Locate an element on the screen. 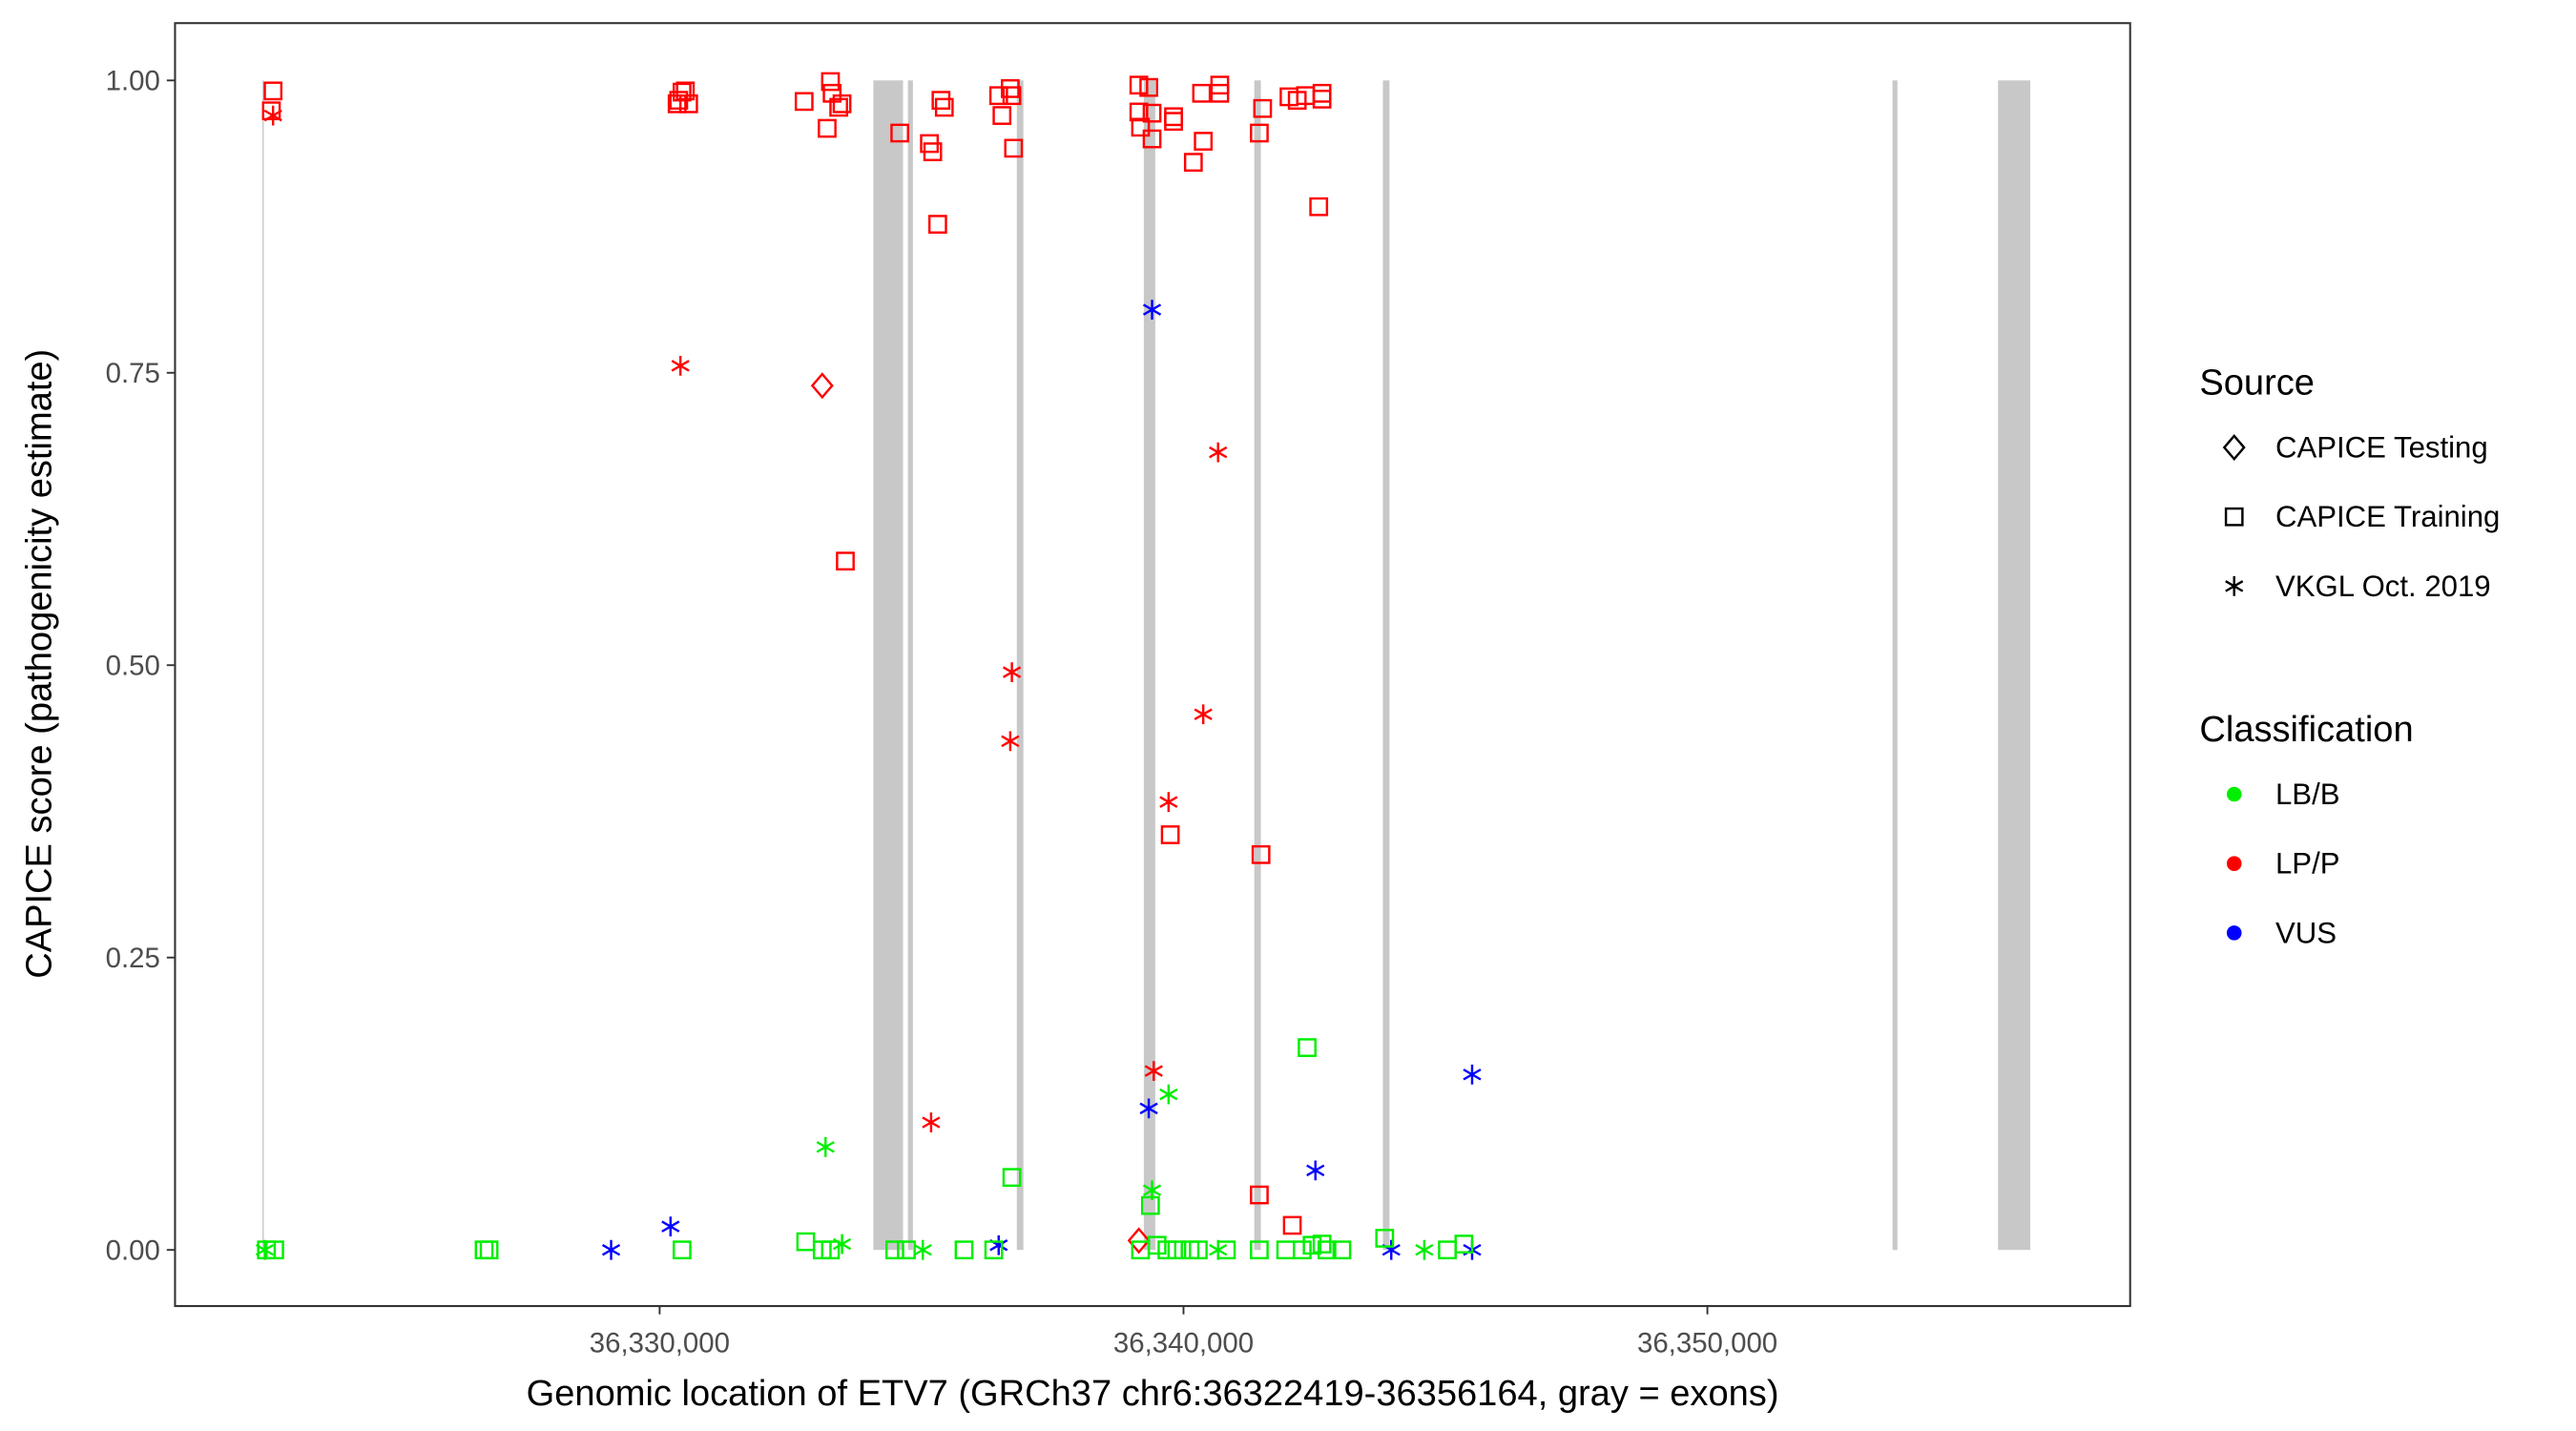 This screenshot has width=2576, height=1431. legend-title-classification: Classification is located at coordinates (2306, 730).